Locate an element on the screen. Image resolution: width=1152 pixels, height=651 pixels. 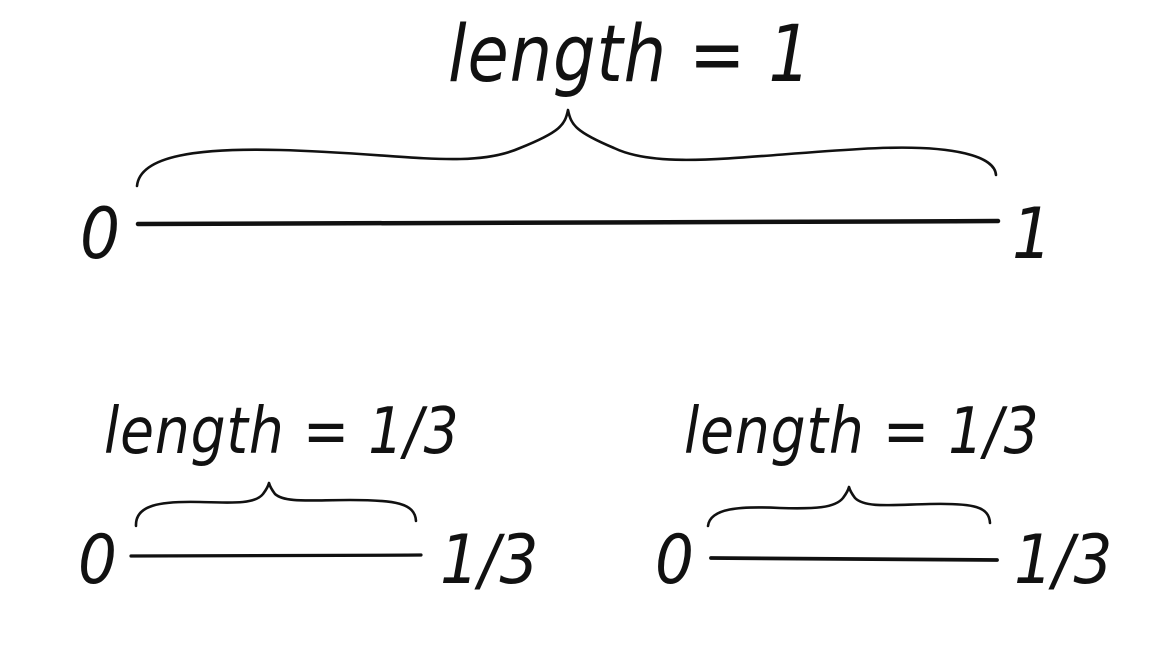
bottom-right-brace is located at coordinates (849, 506).